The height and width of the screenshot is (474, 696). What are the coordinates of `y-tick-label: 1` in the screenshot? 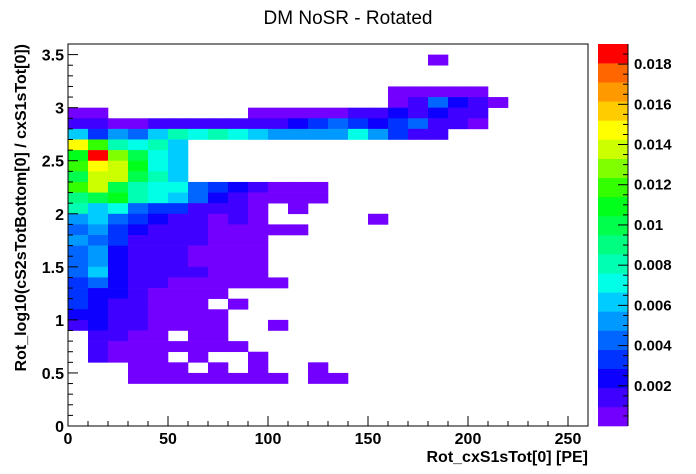 It's located at (59, 321).